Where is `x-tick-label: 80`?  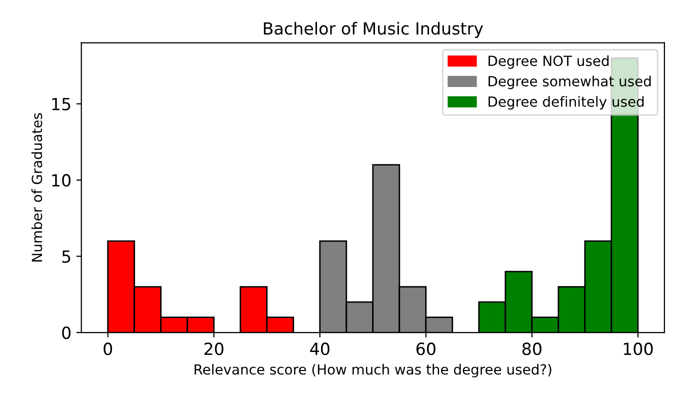 x-tick-label: 80 is located at coordinates (532, 349).